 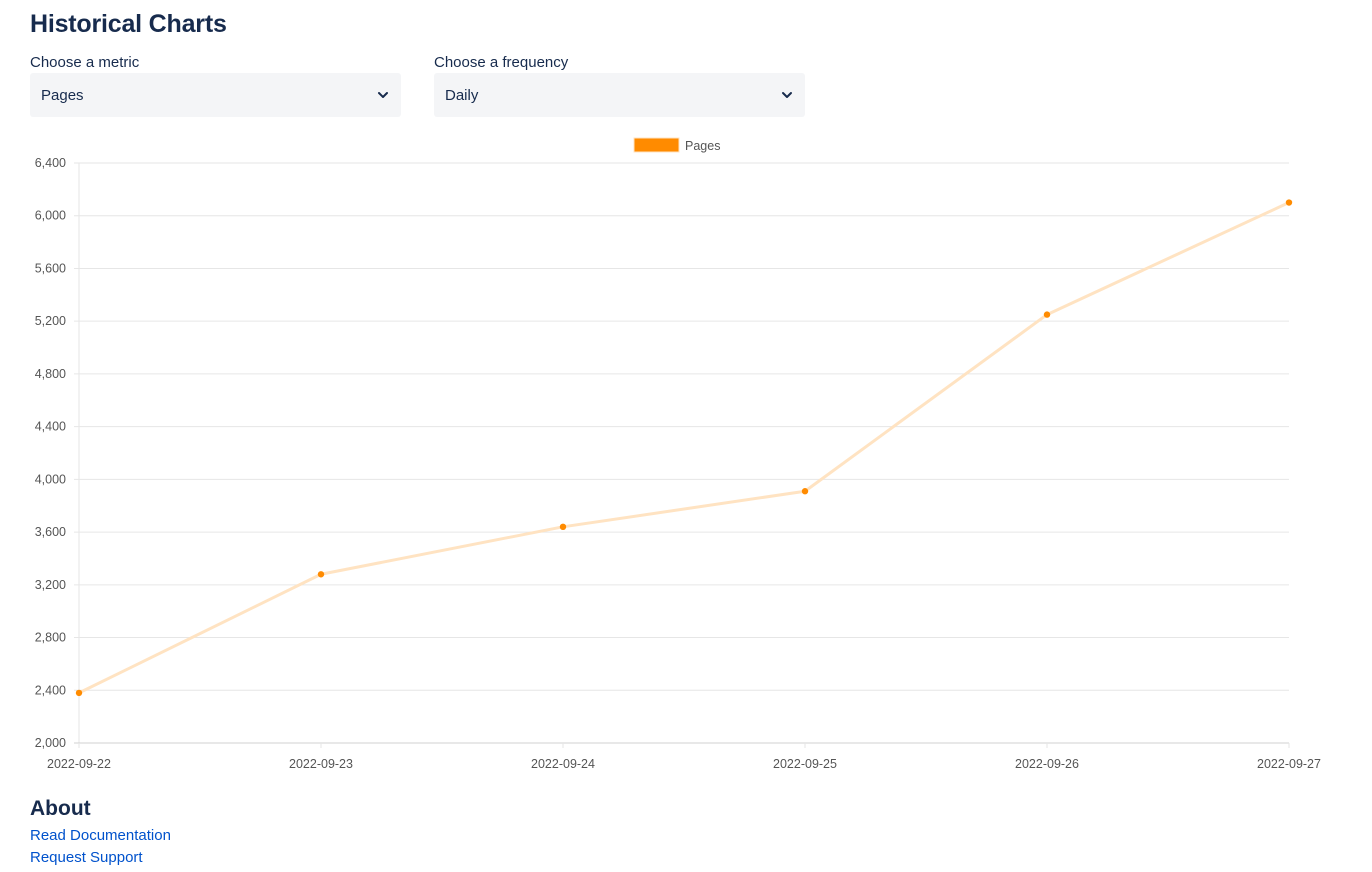 I want to click on legend-label: Pages, so click(x=702, y=146).